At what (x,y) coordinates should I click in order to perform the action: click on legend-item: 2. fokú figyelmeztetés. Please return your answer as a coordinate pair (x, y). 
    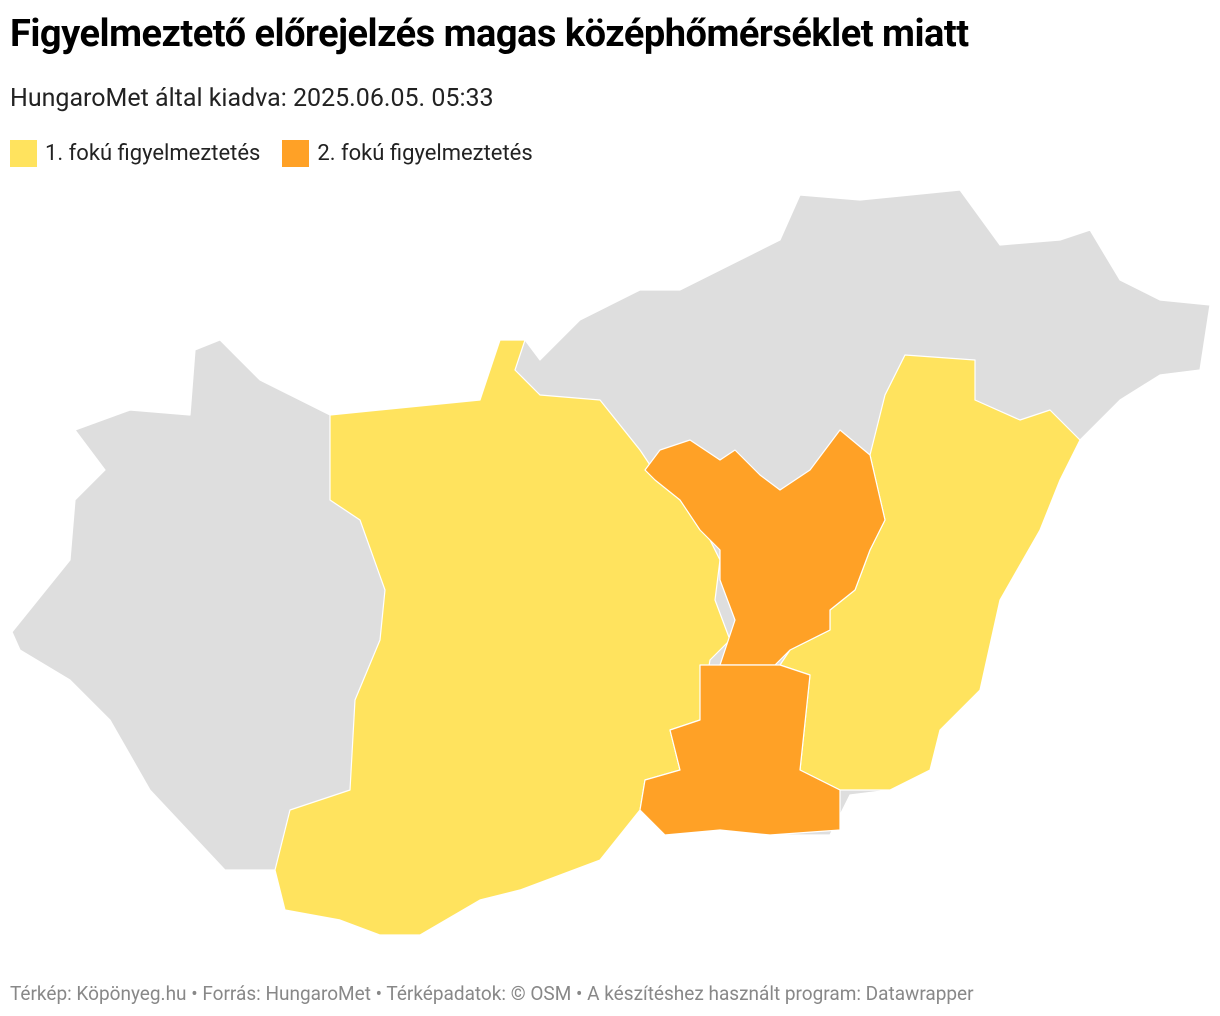
    Looking at the image, I should click on (407, 153).